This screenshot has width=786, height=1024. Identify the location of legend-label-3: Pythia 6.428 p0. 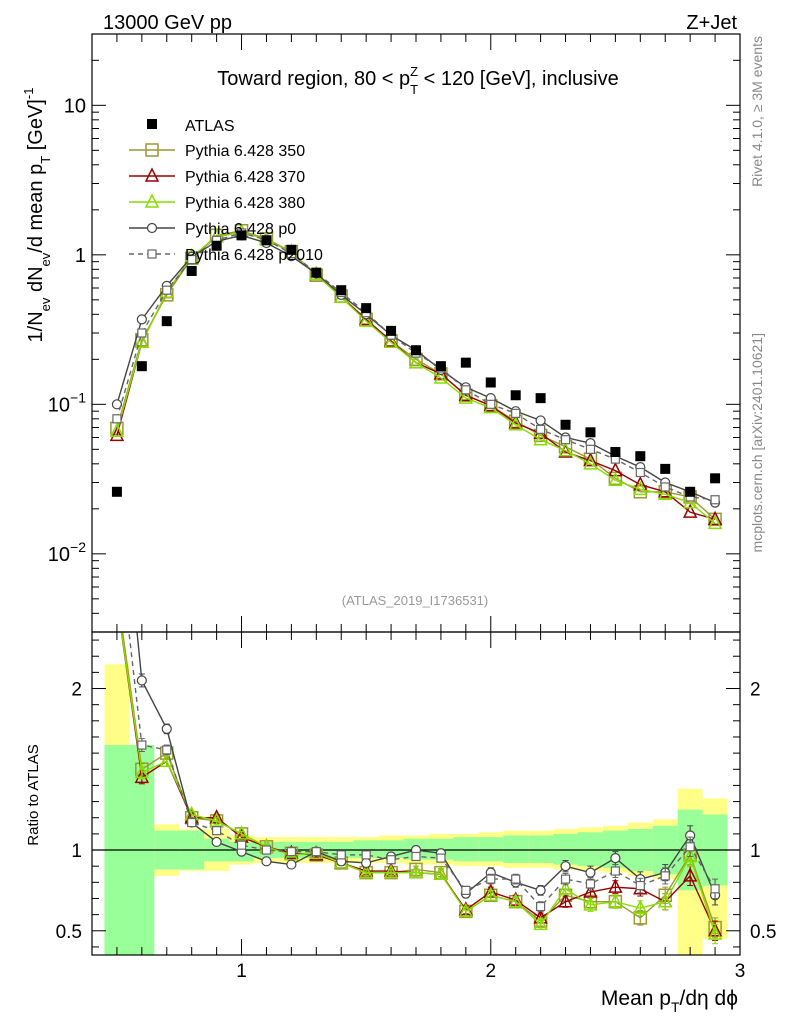
(240, 229).